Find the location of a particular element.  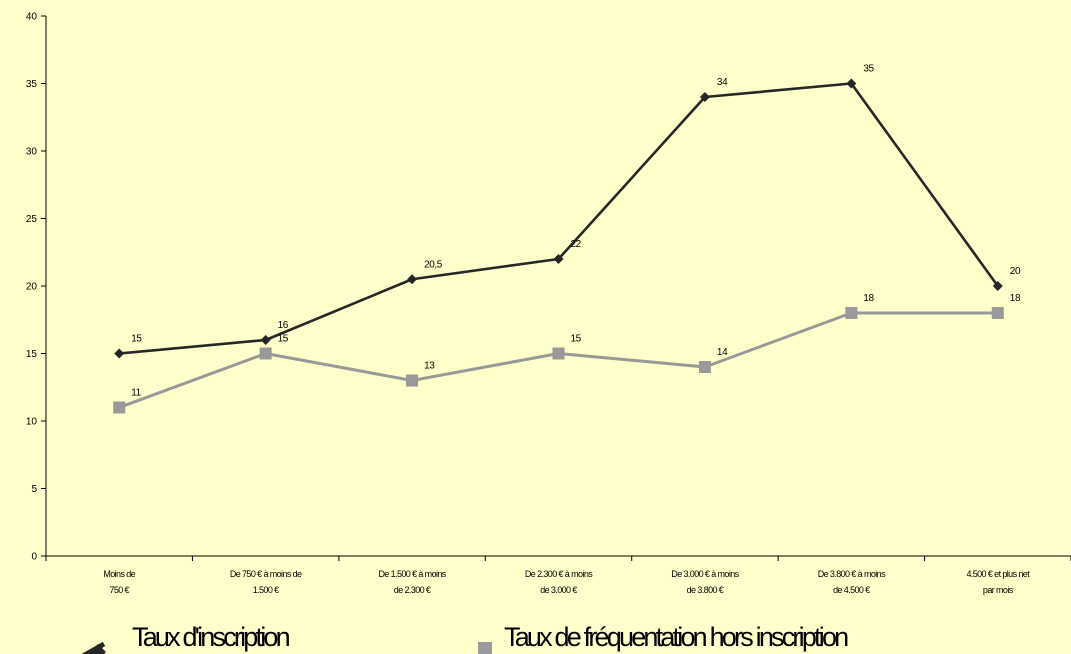

data-label: 16 is located at coordinates (283, 325).